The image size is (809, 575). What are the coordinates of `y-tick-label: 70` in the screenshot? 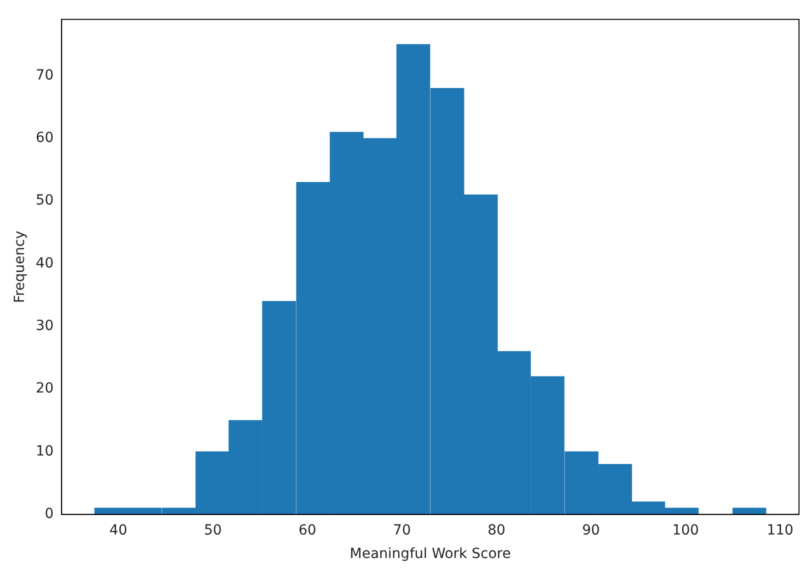 It's located at (45, 75).